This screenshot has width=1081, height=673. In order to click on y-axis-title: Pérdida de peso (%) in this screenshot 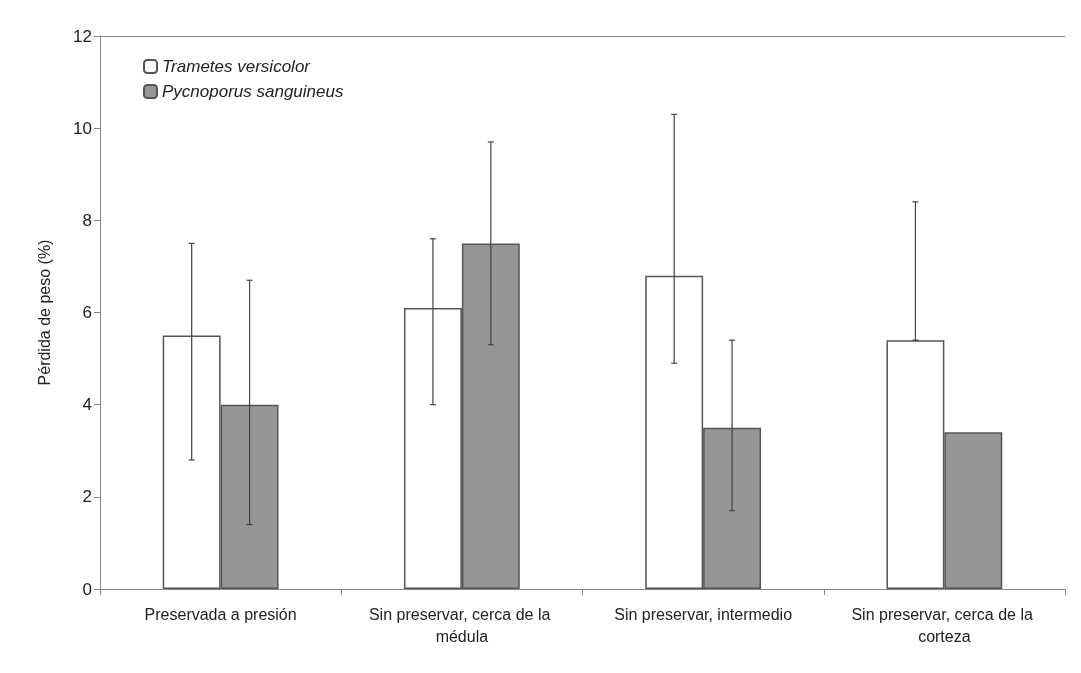, I will do `click(44, 312)`.